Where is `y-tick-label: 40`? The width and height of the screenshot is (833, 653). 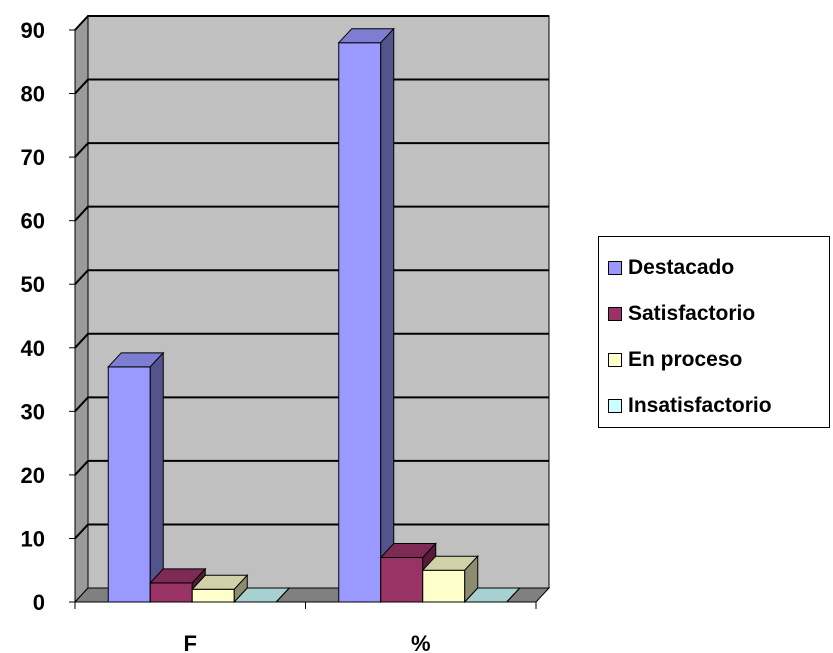 y-tick-label: 40 is located at coordinates (33, 348).